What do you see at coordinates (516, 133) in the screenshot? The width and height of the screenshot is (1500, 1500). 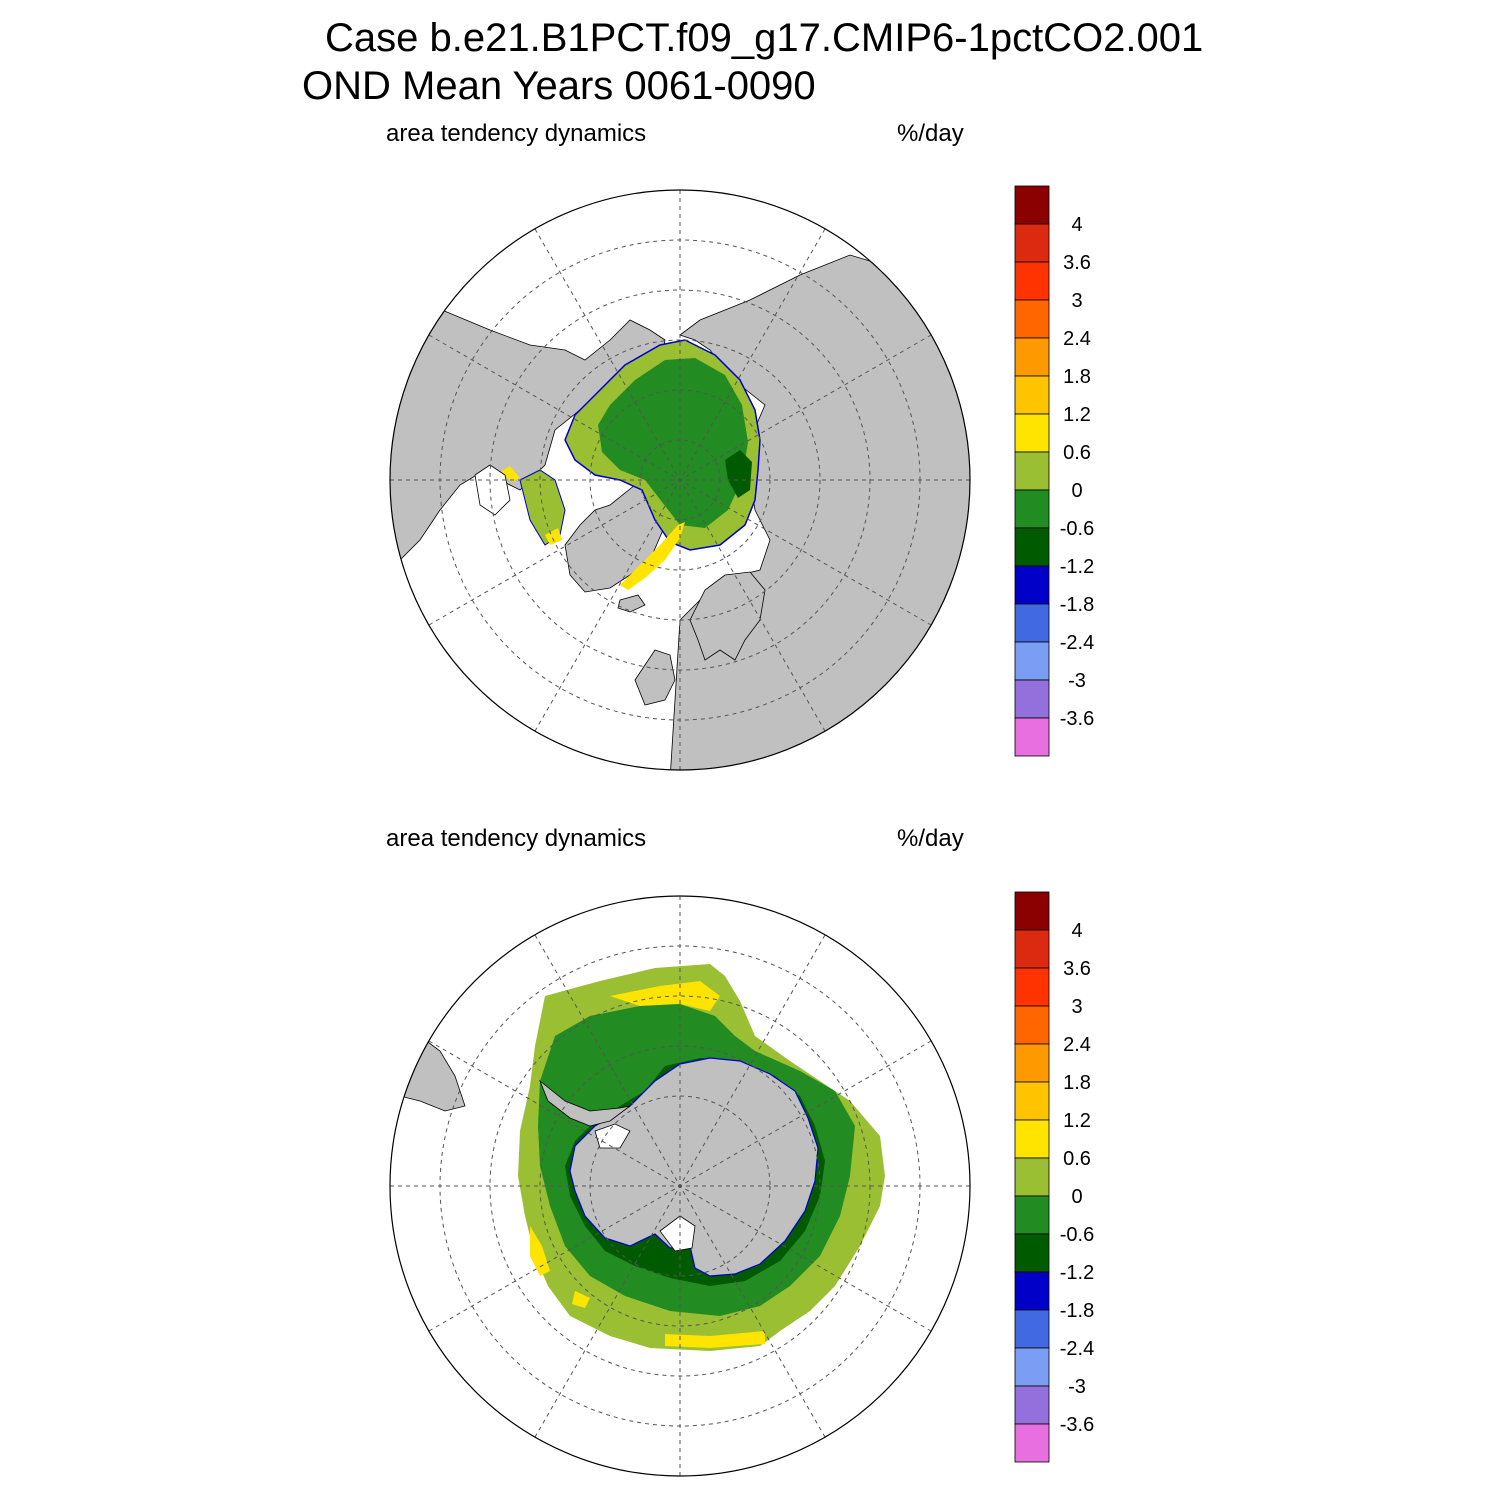 I see `north-panel-title: area tendency dynamics` at bounding box center [516, 133].